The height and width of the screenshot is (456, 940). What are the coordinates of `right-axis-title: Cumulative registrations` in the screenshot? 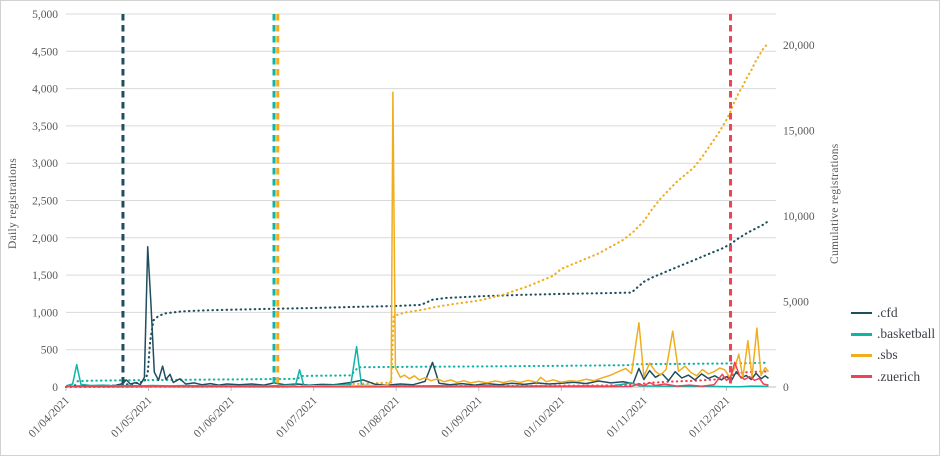 It's located at (835, 204).